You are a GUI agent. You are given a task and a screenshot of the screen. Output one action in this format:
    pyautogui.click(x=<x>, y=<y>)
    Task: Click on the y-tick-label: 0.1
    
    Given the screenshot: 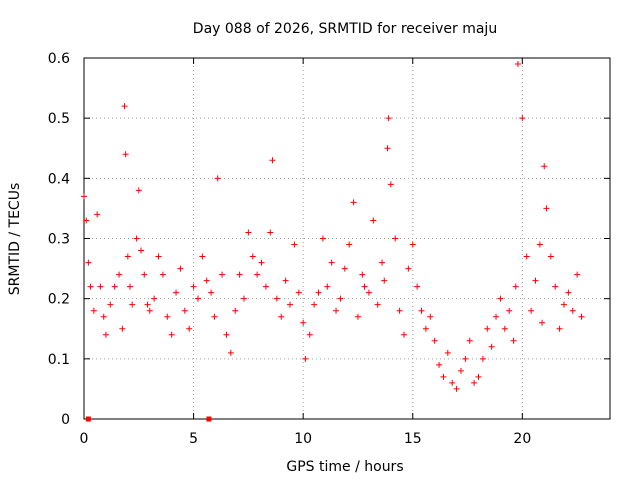 What is the action you would take?
    pyautogui.click(x=59, y=360)
    